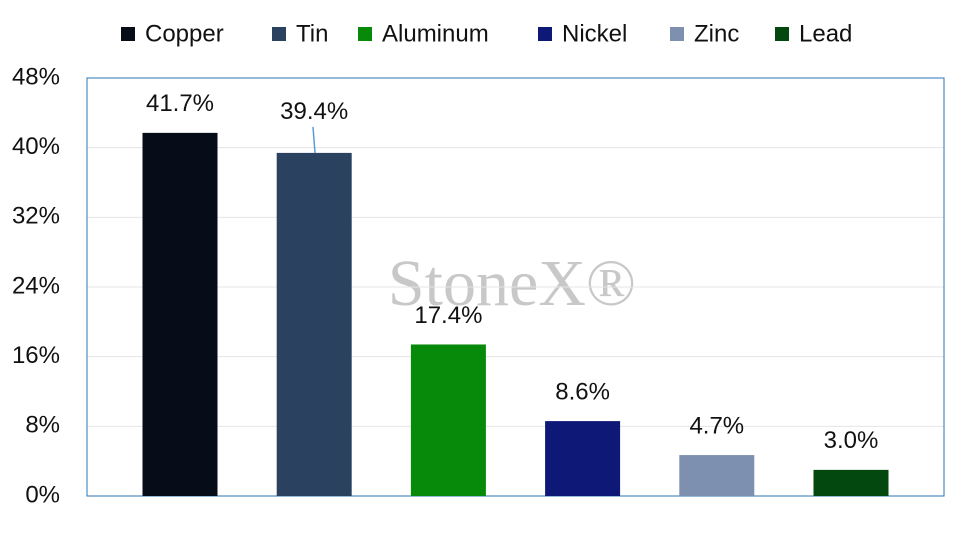 The image size is (969, 559). Describe the element at coordinates (36, 76) in the screenshot. I see `y-tick-label: 48%` at that location.